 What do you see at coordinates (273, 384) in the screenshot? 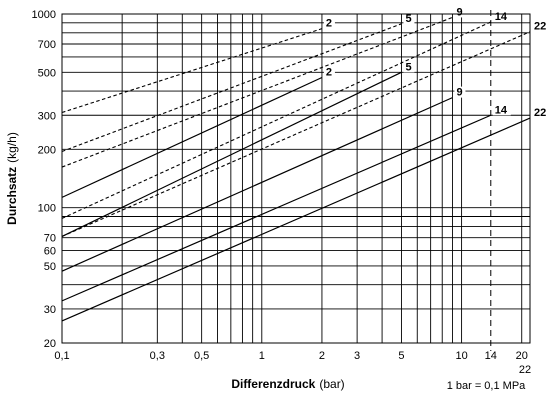
I see `x-axis-title-main: Differenzdruck` at bounding box center [273, 384].